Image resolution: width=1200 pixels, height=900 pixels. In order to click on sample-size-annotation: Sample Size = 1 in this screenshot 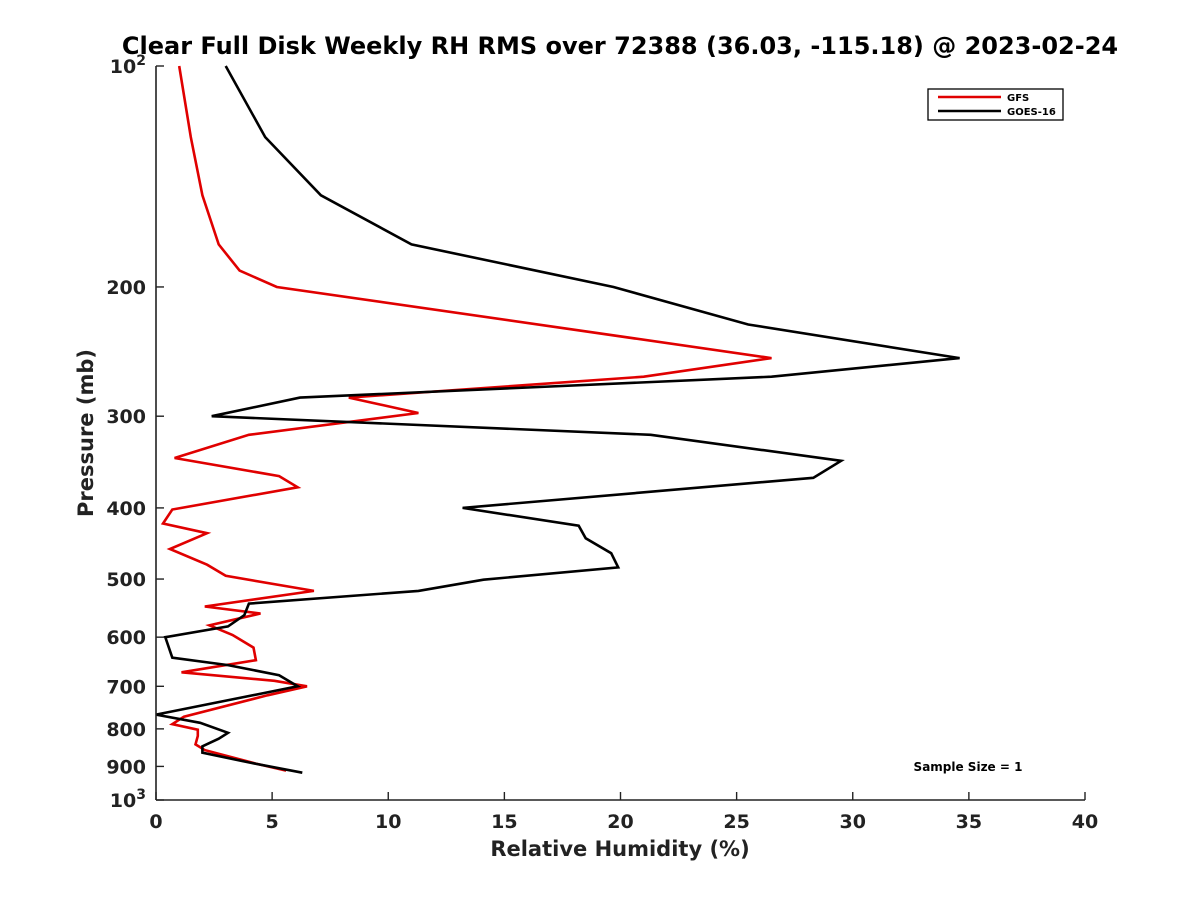, I will do `click(968, 767)`.